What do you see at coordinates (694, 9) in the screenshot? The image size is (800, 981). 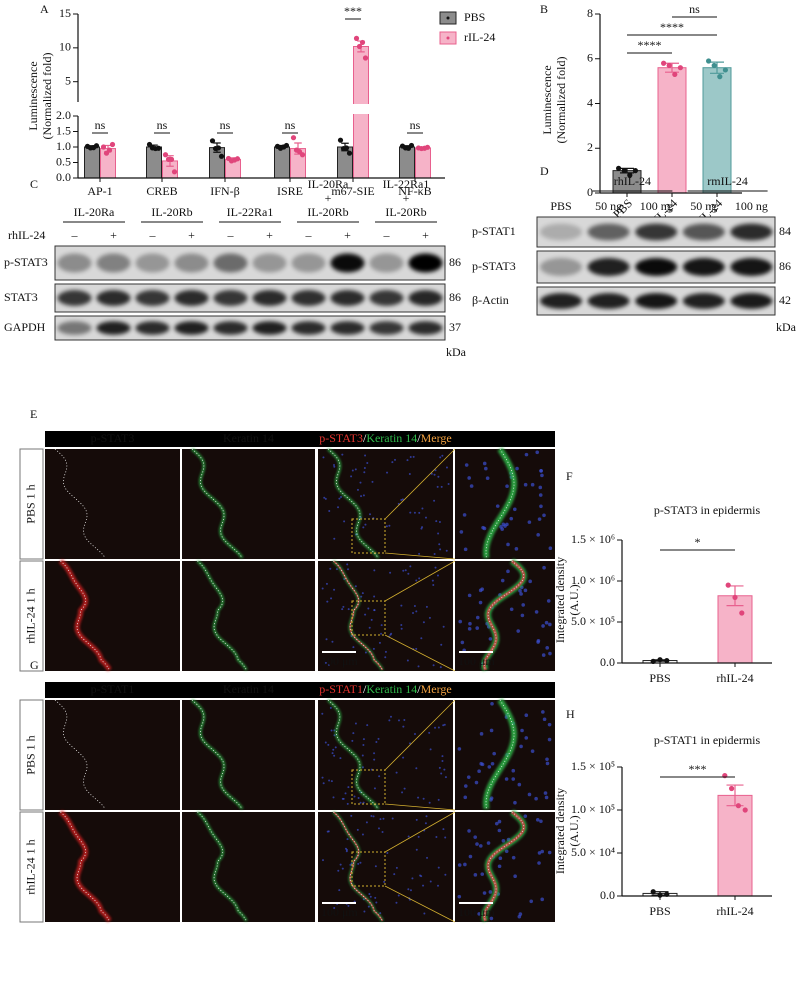 I see `significance-label: ns` at bounding box center [694, 9].